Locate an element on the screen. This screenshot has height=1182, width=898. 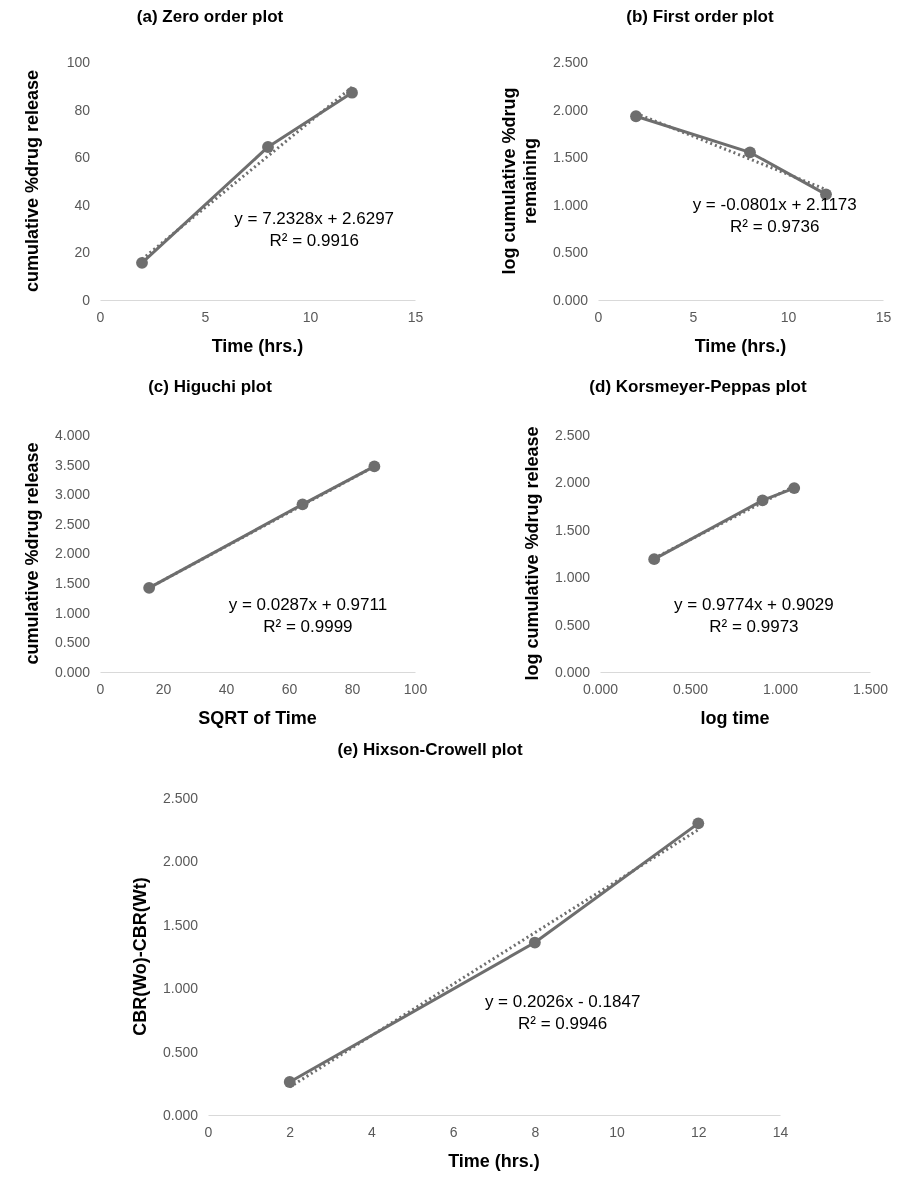
chart-title: (c) Higuchi plot is located at coordinates (210, 386).